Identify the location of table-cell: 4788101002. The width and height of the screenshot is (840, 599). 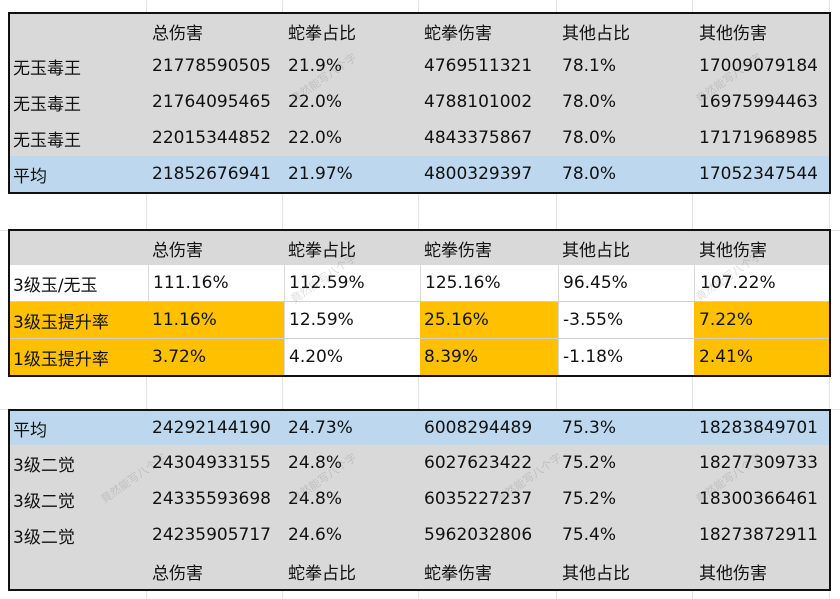
(478, 102).